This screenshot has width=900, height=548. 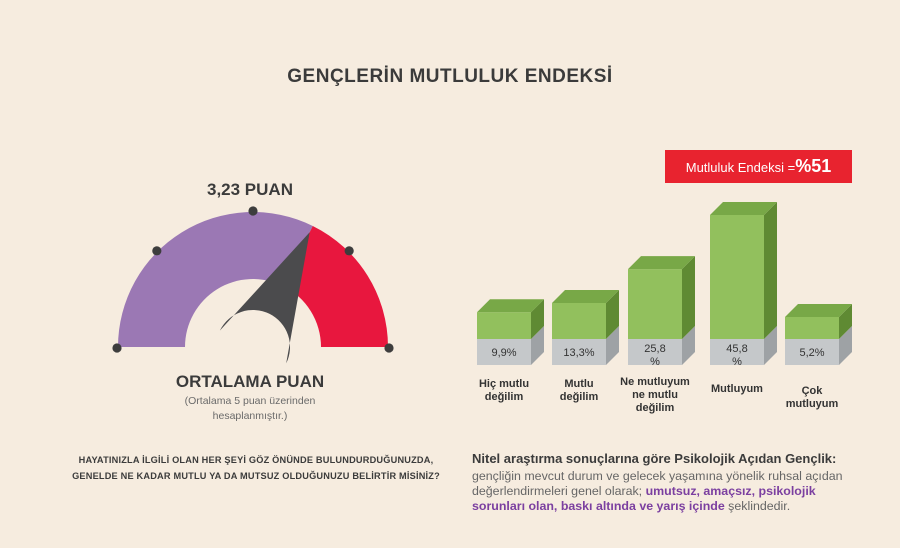 What do you see at coordinates (250, 416) in the screenshot?
I see `gauge-note-line2: hesaplanmıştır.)` at bounding box center [250, 416].